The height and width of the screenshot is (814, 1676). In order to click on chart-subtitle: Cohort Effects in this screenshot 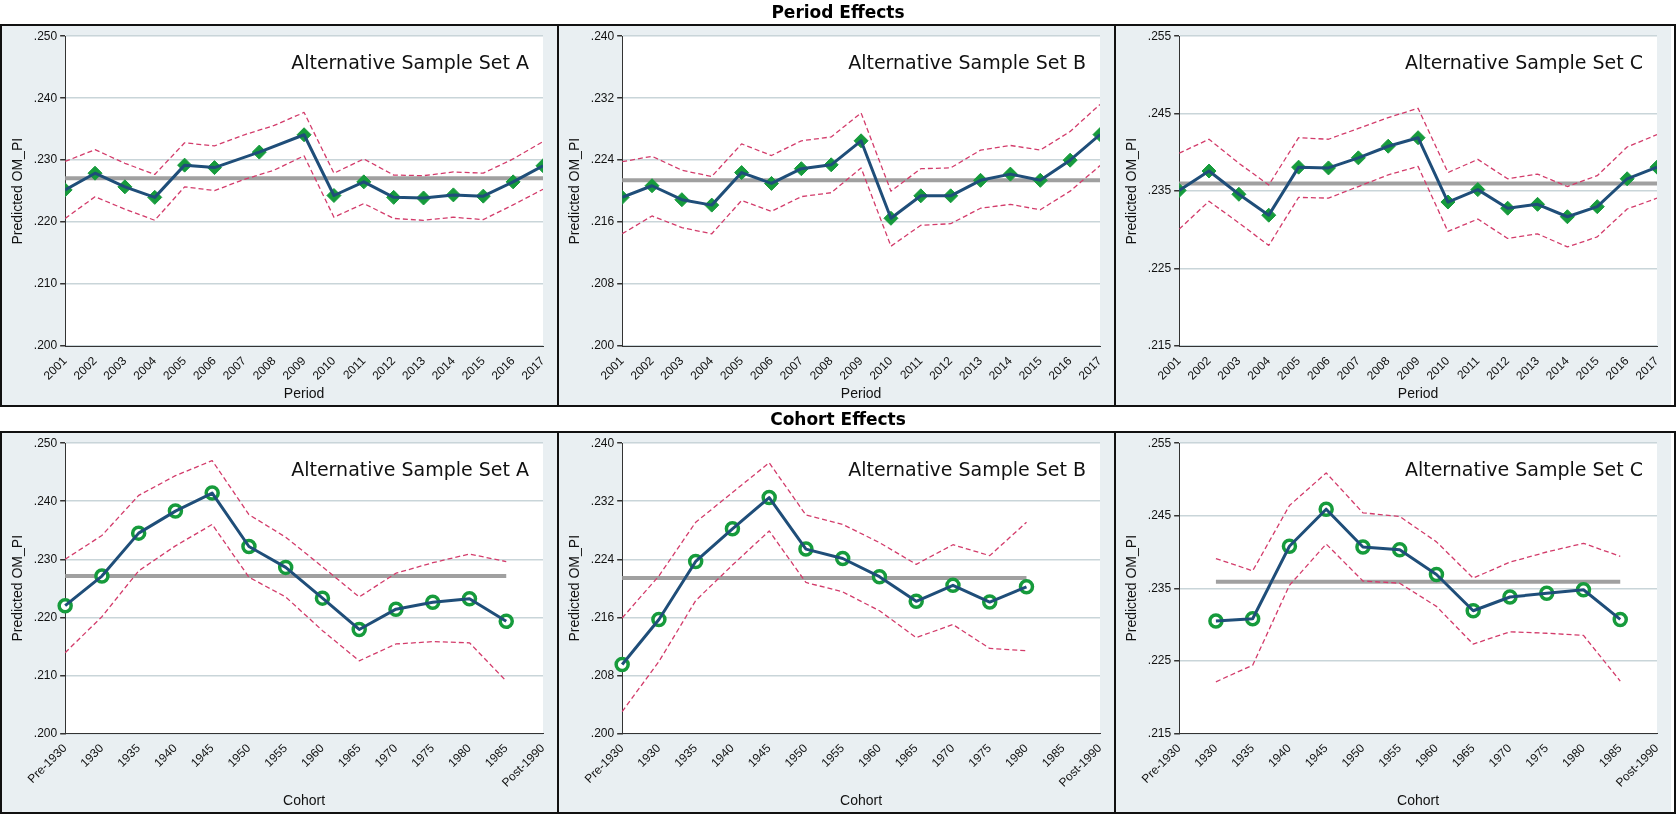, I will do `click(838, 419)`.